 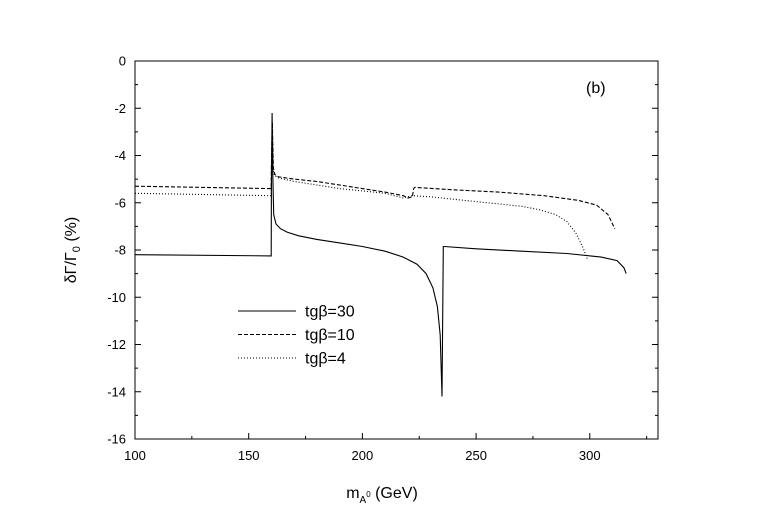 What do you see at coordinates (120, 155) in the screenshot?
I see `y-tick-label: -4` at bounding box center [120, 155].